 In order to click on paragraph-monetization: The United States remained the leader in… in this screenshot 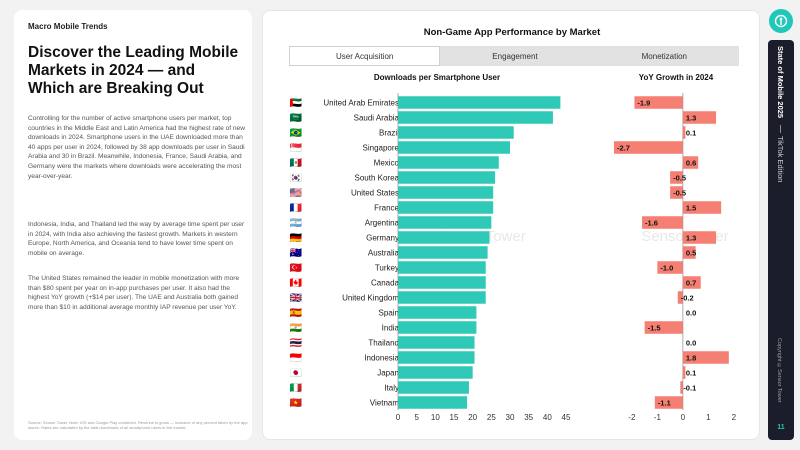, I will do `click(134, 293)`.